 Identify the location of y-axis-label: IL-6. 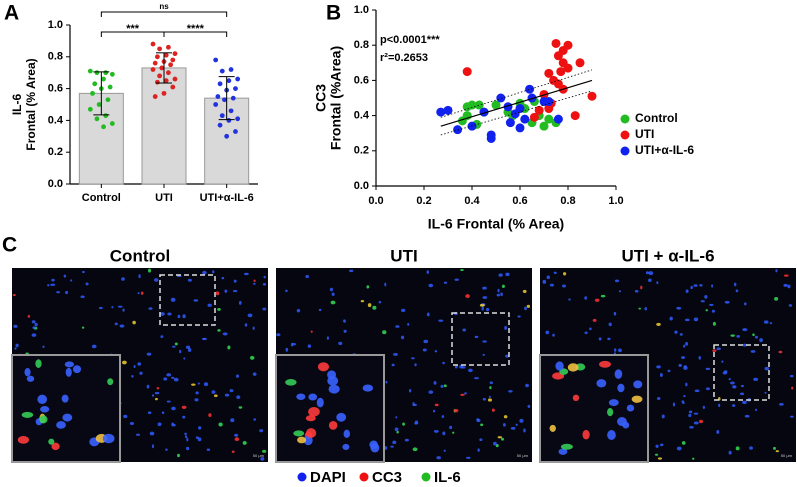
(17, 105).